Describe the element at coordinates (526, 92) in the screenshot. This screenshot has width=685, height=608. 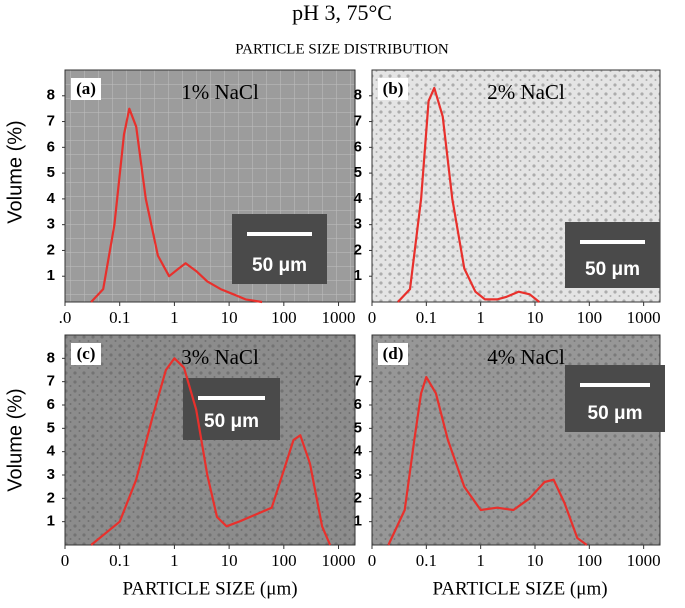
I see `panel-title: 2% NaCl` at that location.